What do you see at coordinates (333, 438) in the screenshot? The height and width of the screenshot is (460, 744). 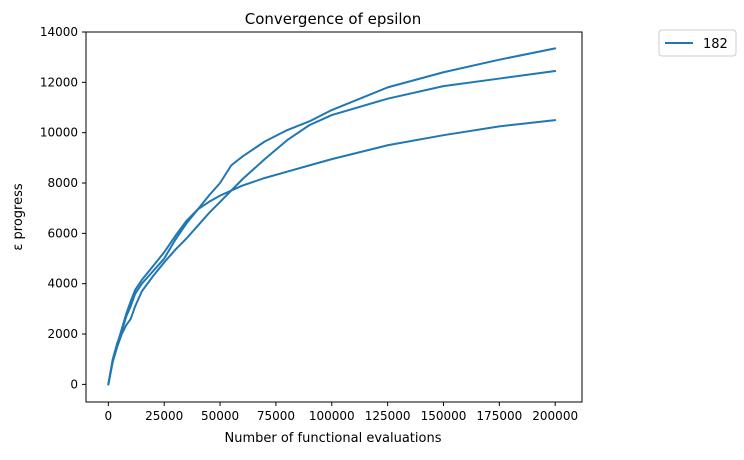 I see `x-axis-label: Number of functional evaluations` at bounding box center [333, 438].